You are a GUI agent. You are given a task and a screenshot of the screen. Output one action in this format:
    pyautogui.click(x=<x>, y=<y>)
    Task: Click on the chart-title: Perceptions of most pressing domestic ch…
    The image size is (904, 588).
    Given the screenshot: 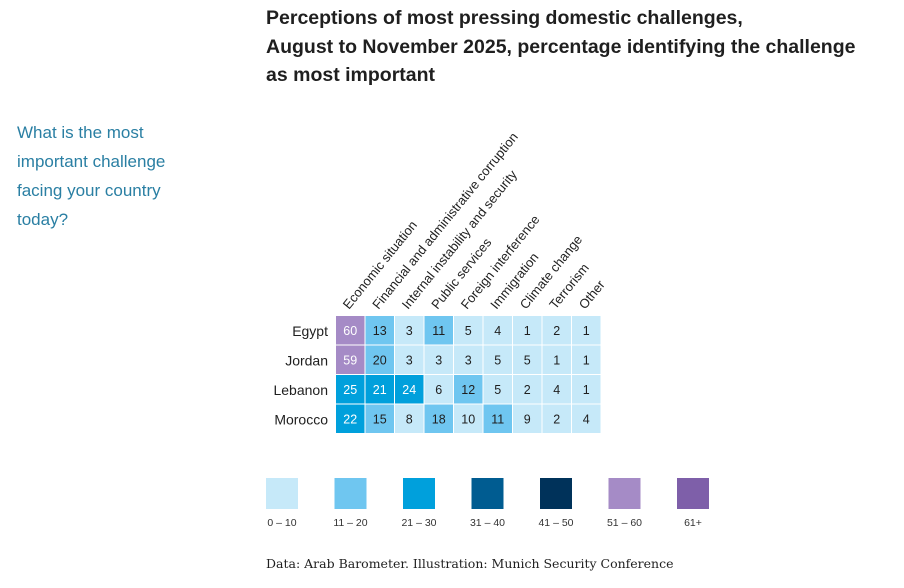 What is the action you would take?
    pyautogui.click(x=581, y=47)
    